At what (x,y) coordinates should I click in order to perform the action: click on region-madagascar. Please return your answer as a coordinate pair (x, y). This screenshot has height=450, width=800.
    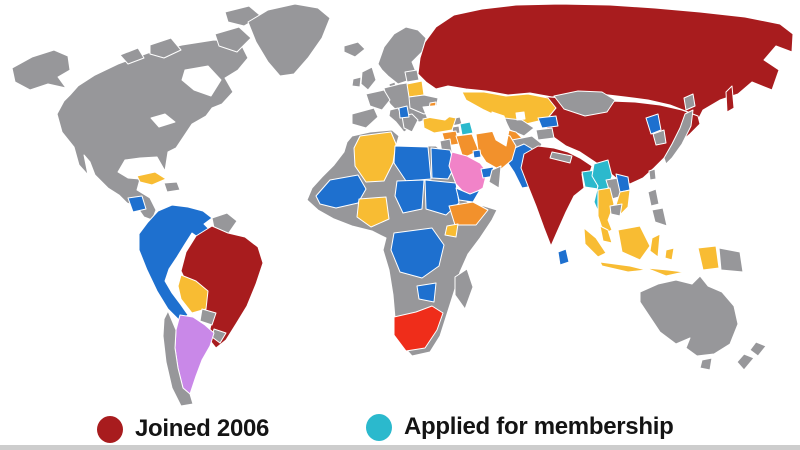
    Looking at the image, I should click on (464, 289).